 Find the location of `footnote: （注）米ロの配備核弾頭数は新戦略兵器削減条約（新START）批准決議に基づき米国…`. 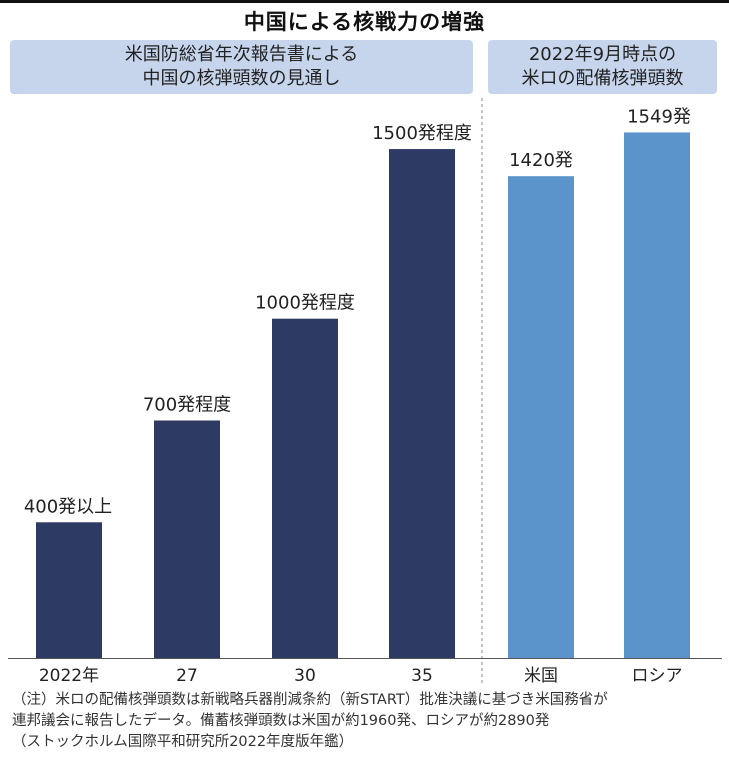

footnote: （注）米ロの配備核弾頭数は新戦略兵器削減条約（新START）批准決議に基づき米国… is located at coordinates (368, 721).